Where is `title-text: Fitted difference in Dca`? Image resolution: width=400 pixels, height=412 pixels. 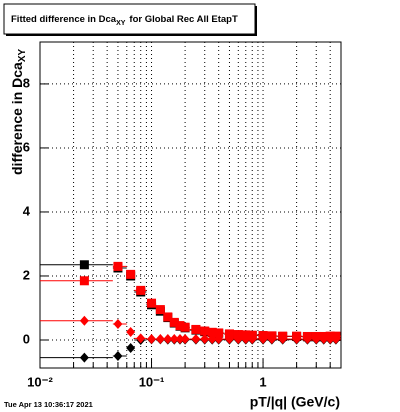
title-text: Fitted difference in Dca is located at coordinates (64, 19).